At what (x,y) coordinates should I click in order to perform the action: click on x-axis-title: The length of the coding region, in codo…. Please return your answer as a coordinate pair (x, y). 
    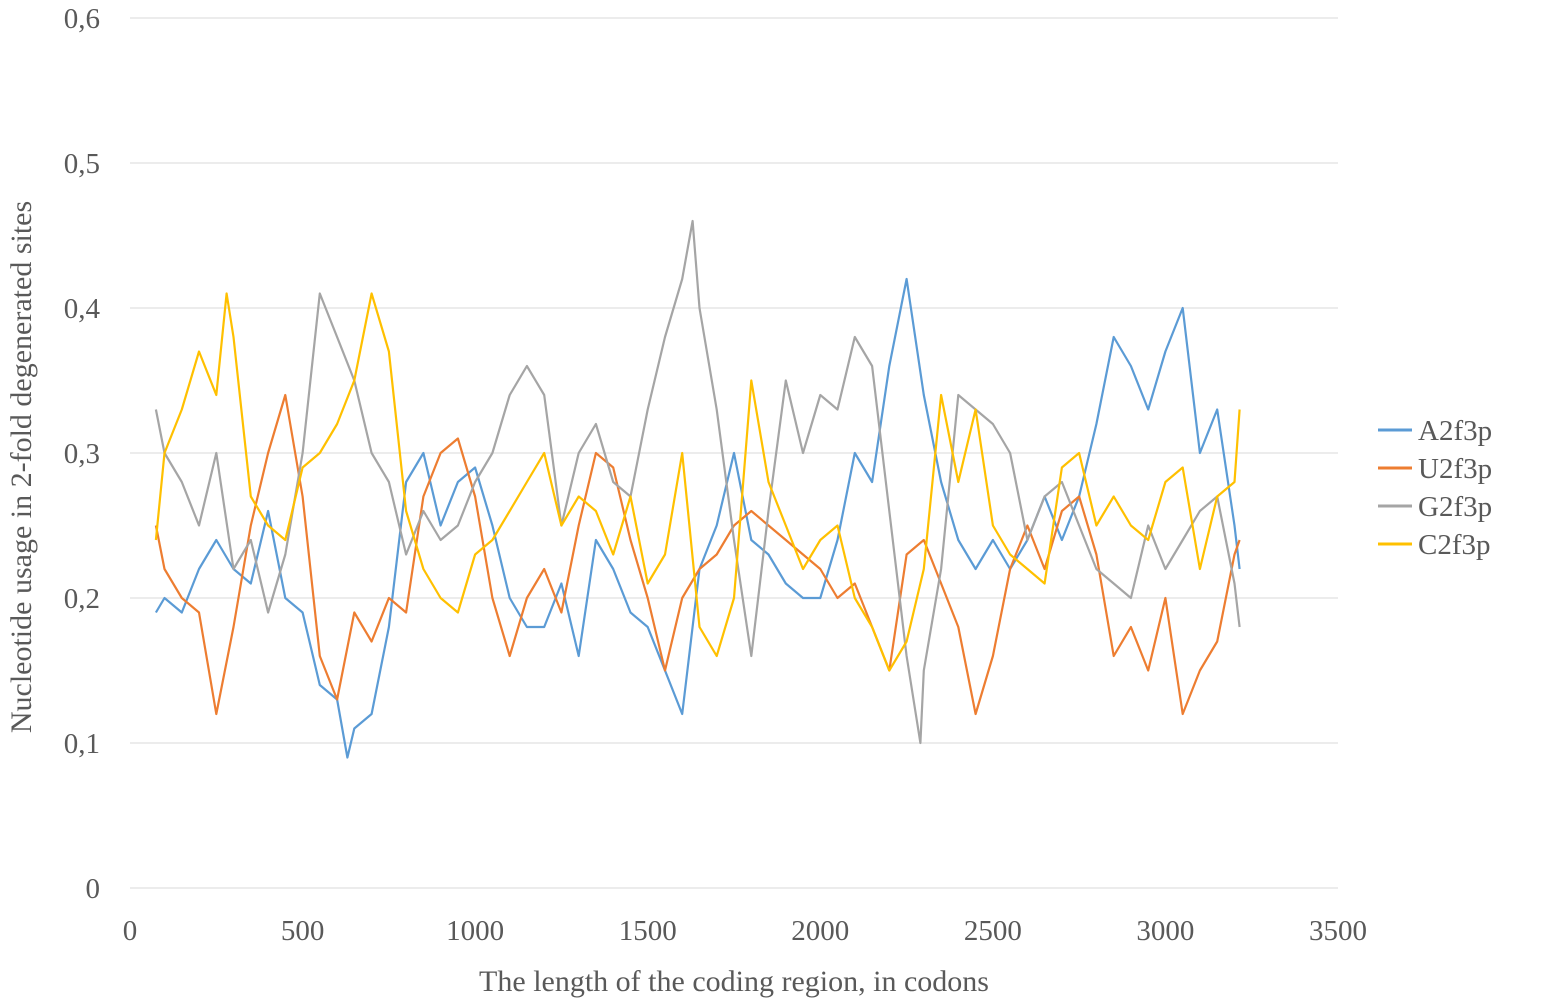
    Looking at the image, I should click on (734, 981).